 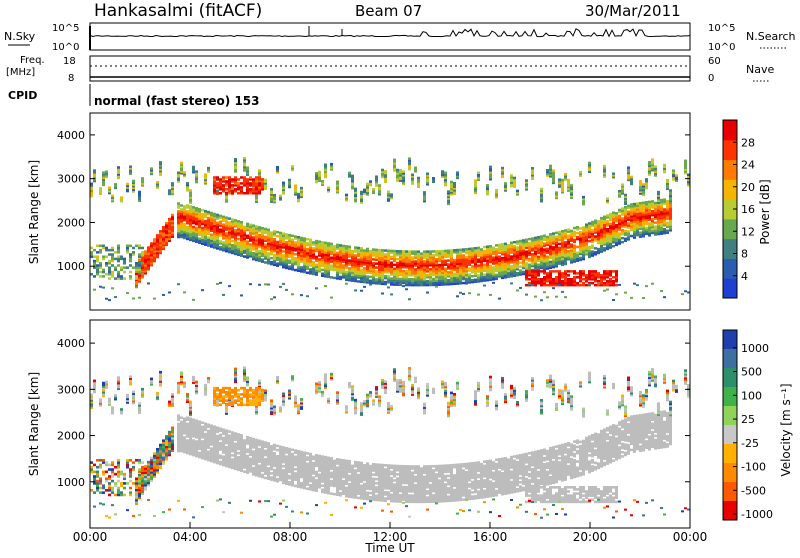 I want to click on power-y-label: Slant Range [km], so click(x=34, y=212).